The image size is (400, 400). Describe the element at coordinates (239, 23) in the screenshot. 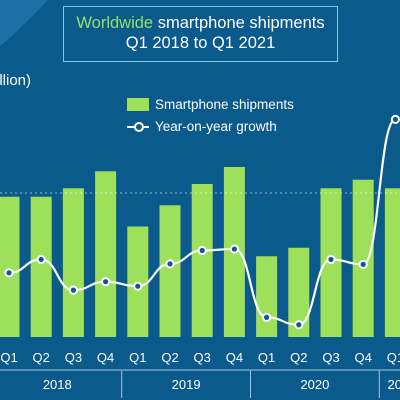

I see `chart-title-rest: smartphone shipments` at that location.